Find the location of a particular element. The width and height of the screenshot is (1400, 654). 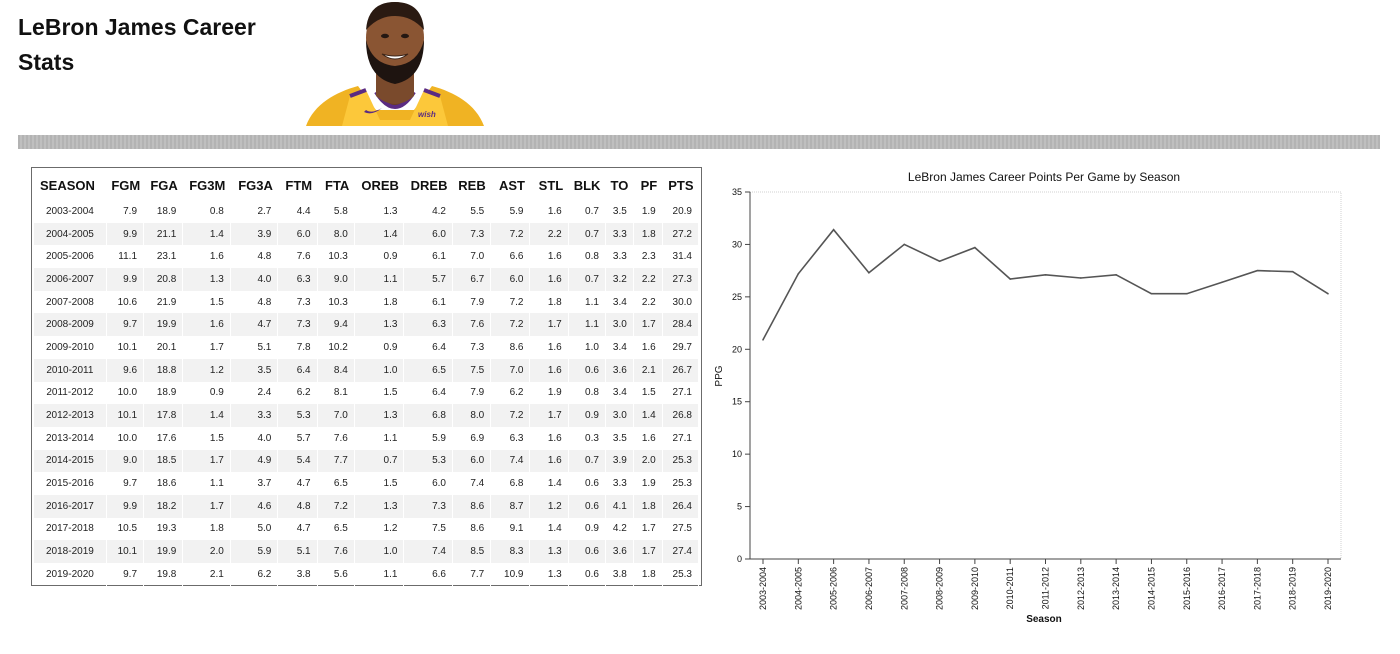

table-cell-pf: 2.3 is located at coordinates (648, 257).